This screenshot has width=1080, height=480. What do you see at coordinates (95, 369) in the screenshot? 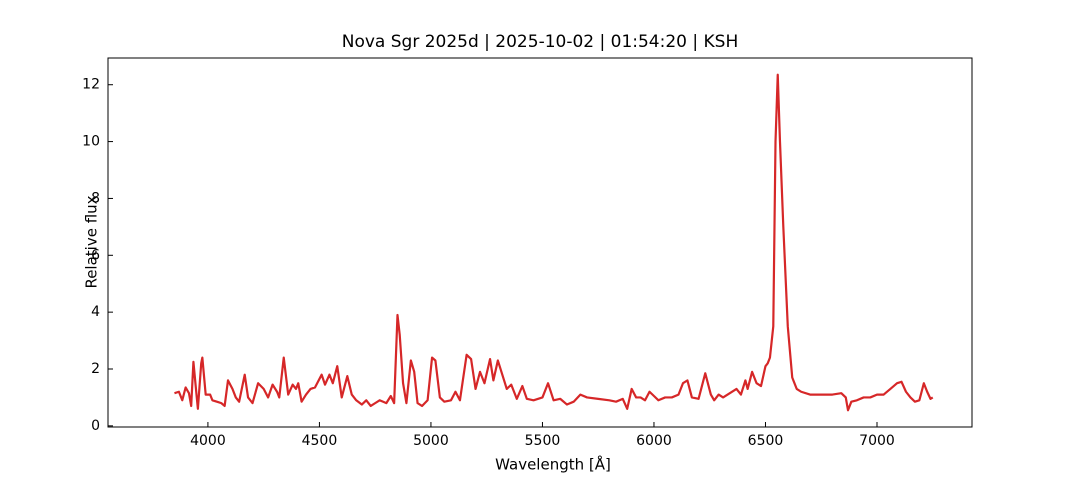
I see `y-tick-label: 2` at bounding box center [95, 369].